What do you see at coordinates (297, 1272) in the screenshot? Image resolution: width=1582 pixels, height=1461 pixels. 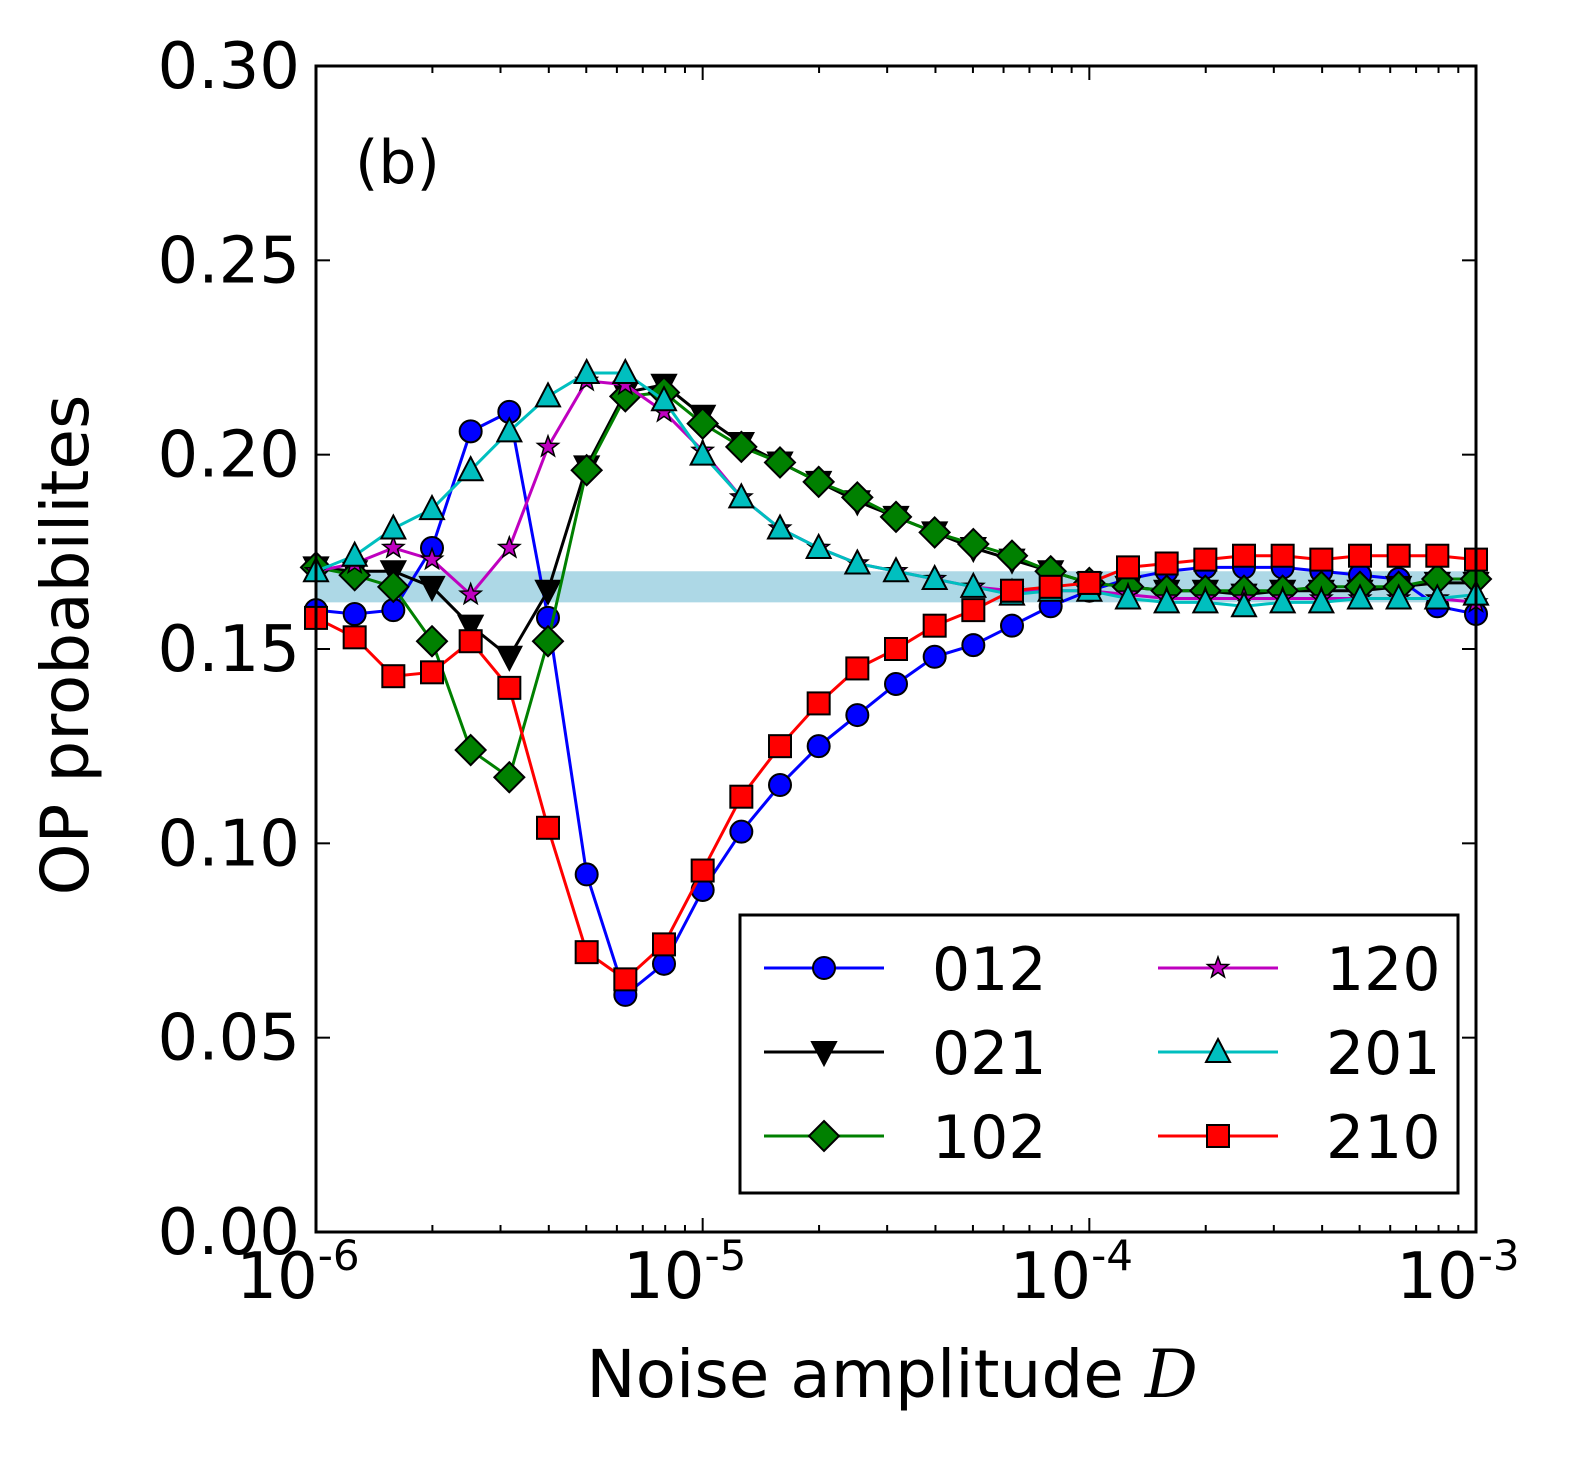 I see `x-tick-label: 10⁻⁶` at bounding box center [297, 1272].